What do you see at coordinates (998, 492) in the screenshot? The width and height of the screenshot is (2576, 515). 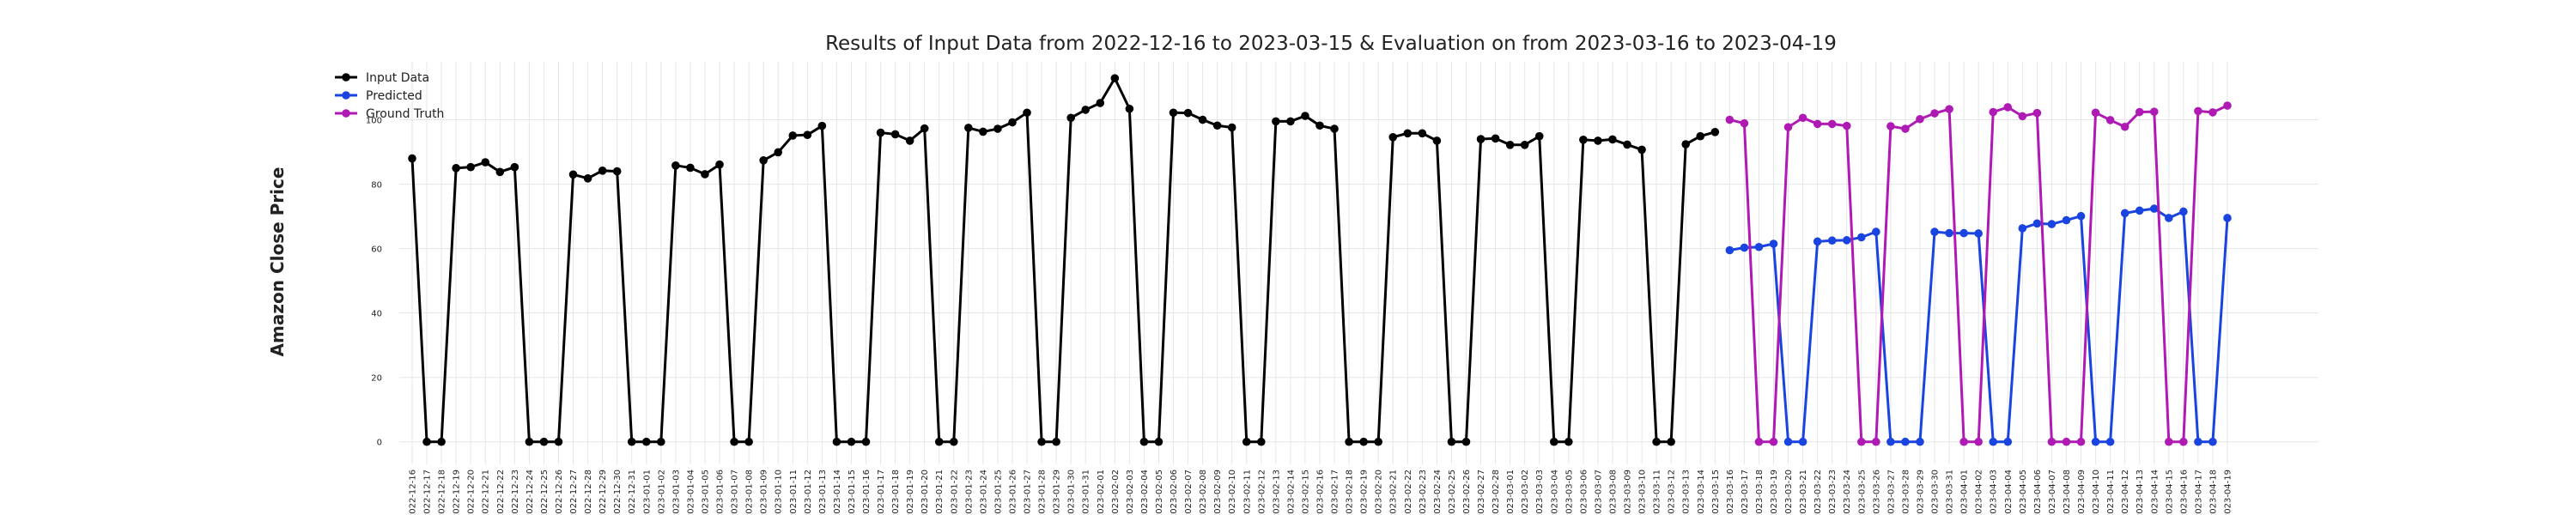 I see `x-tick-label: 2023-01-25` at bounding box center [998, 492].